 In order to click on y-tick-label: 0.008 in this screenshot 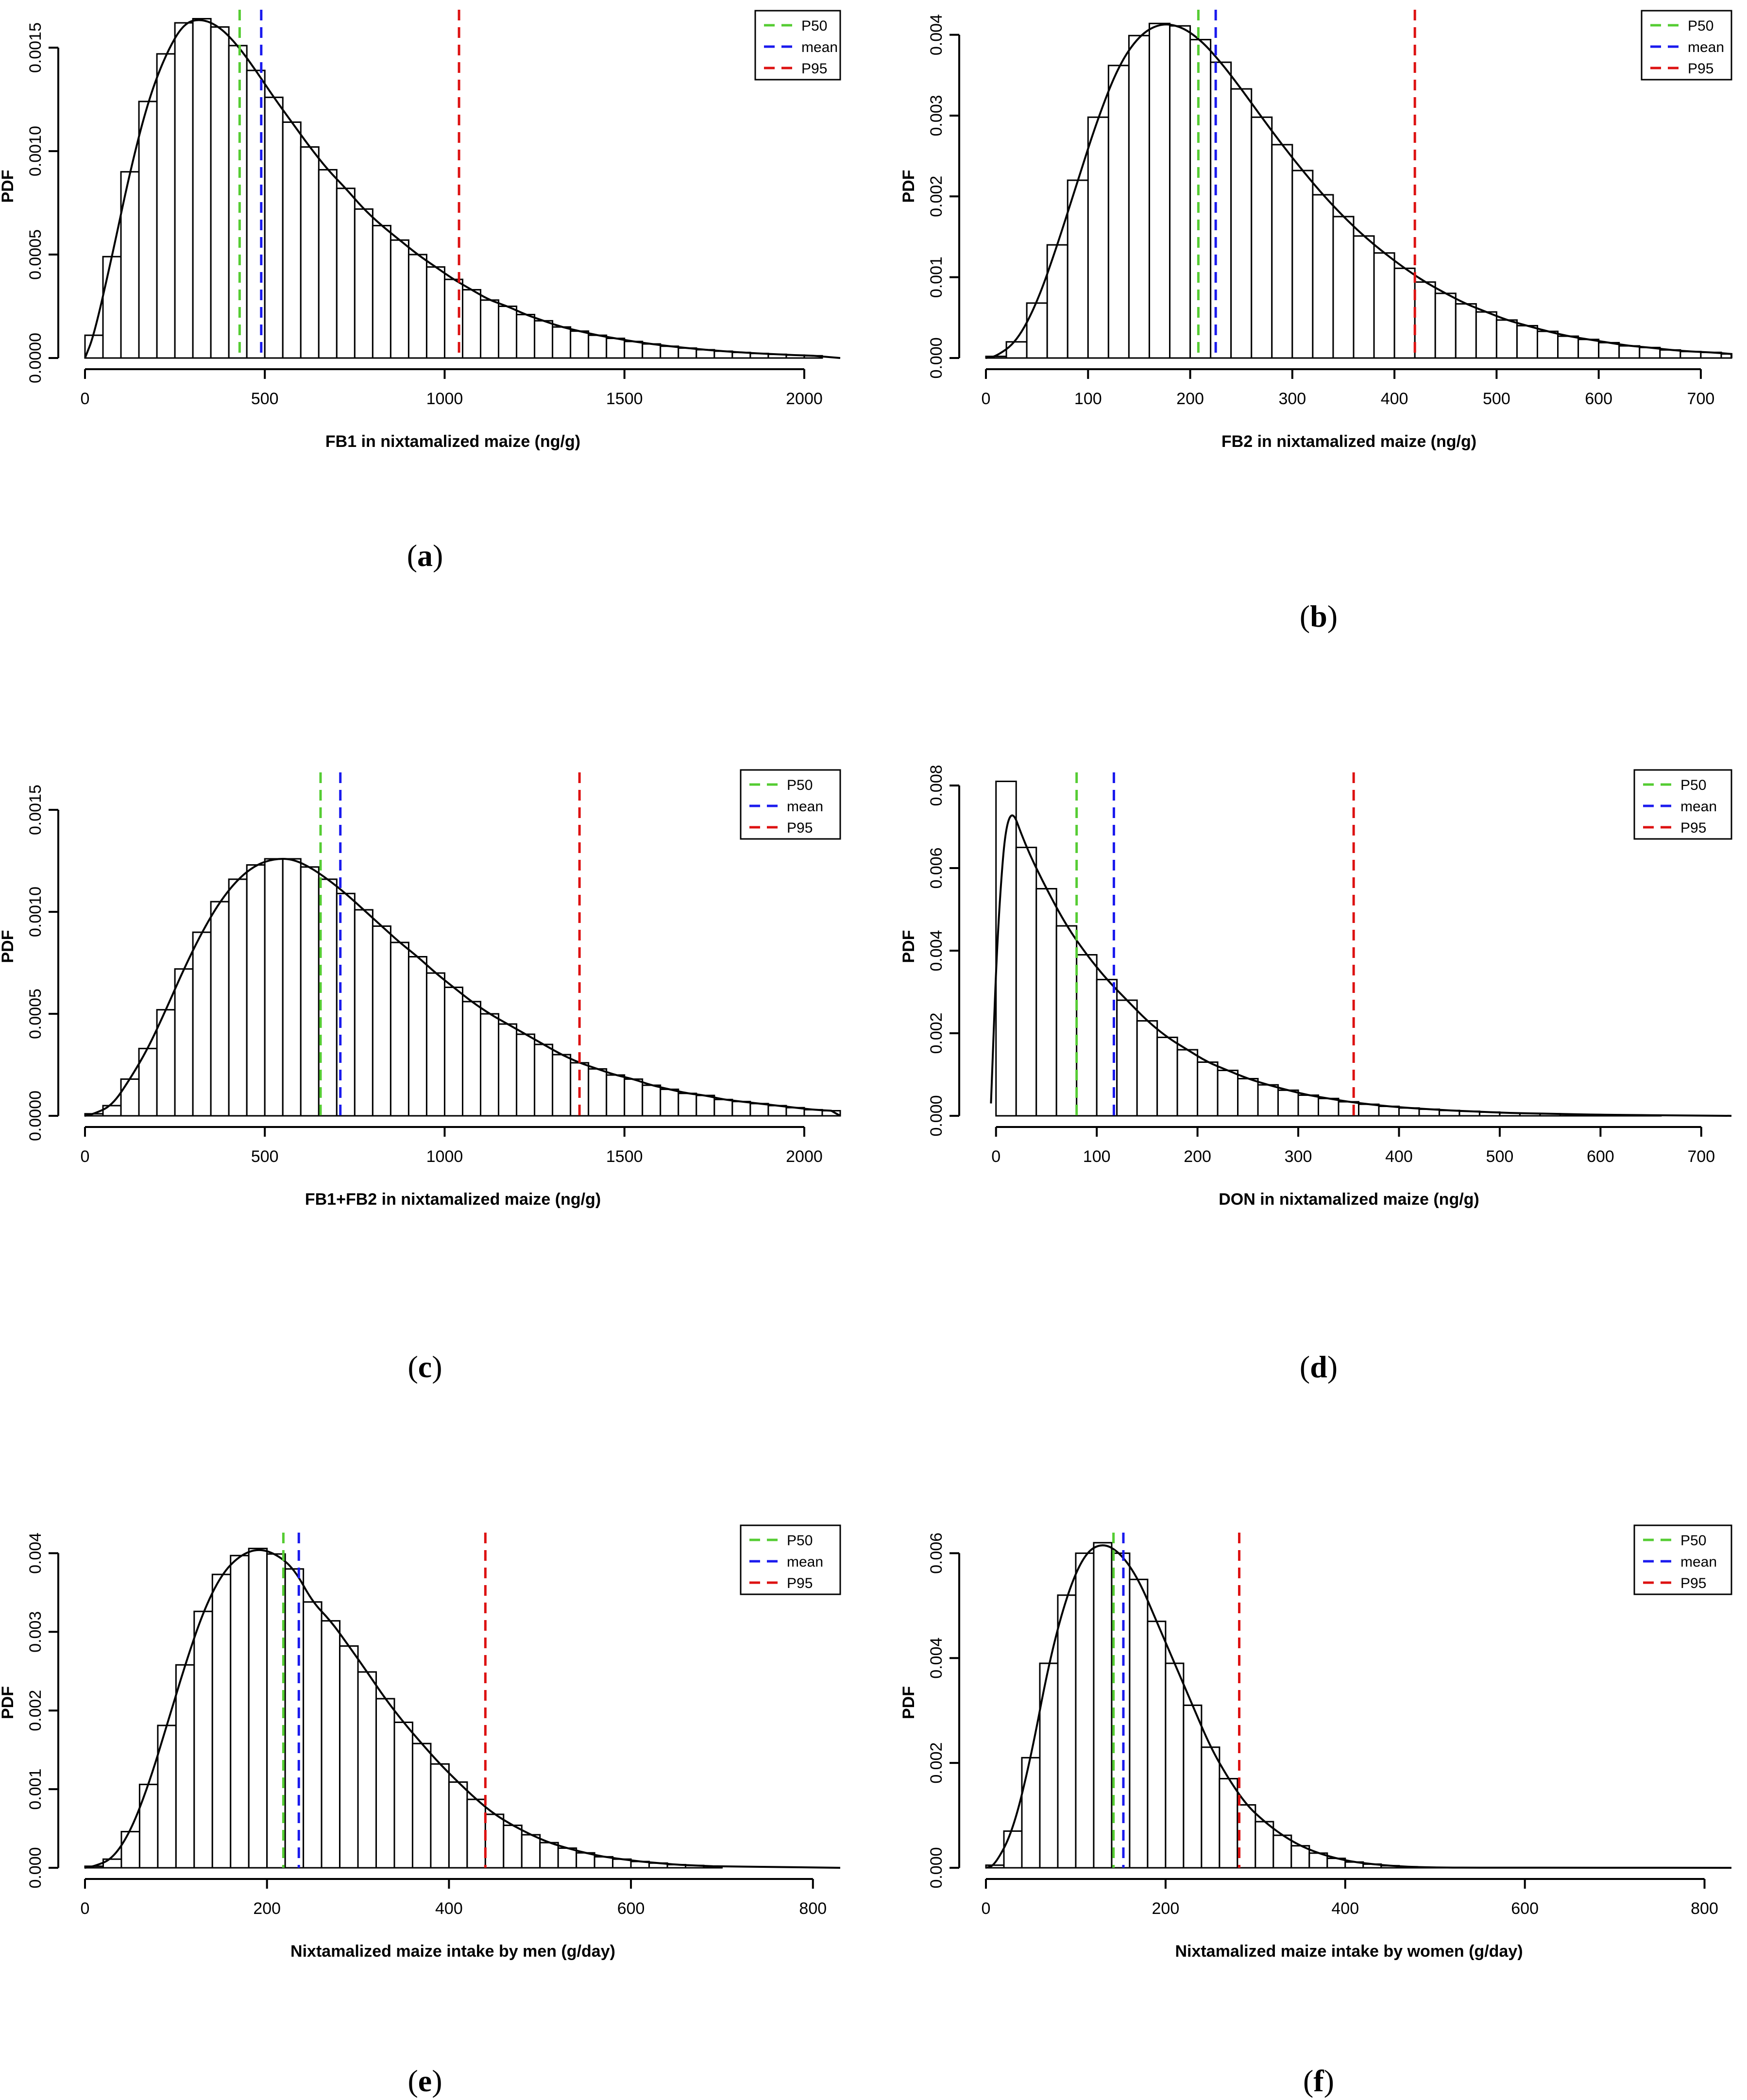, I will do `click(936, 786)`.